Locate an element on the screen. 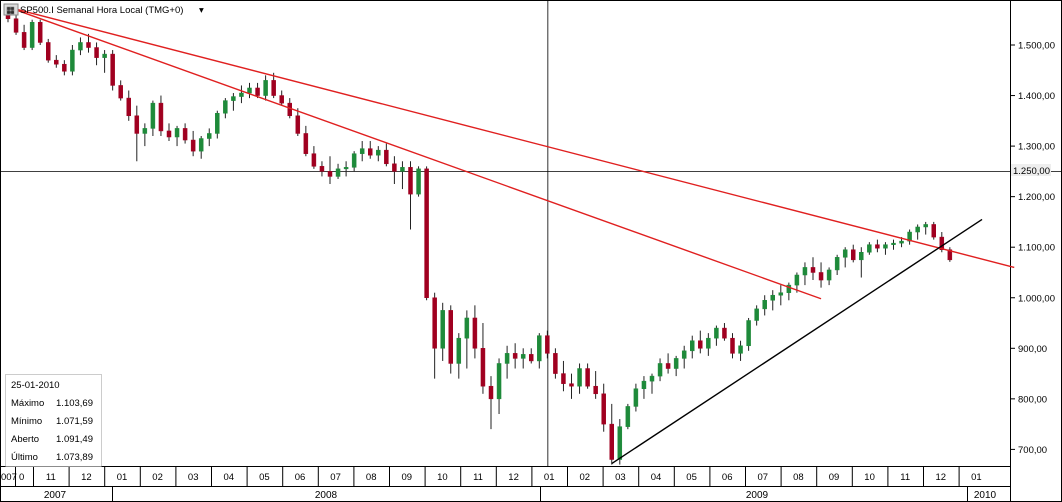 The image size is (1062, 502). y-axis-panel is located at coordinates (1036, 251).